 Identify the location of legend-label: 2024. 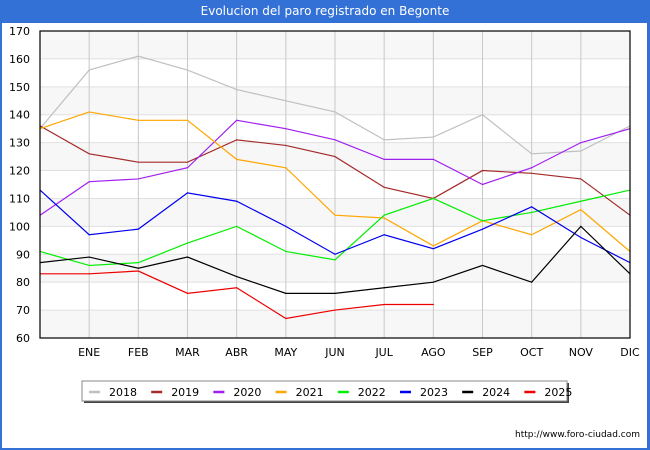
(496, 392).